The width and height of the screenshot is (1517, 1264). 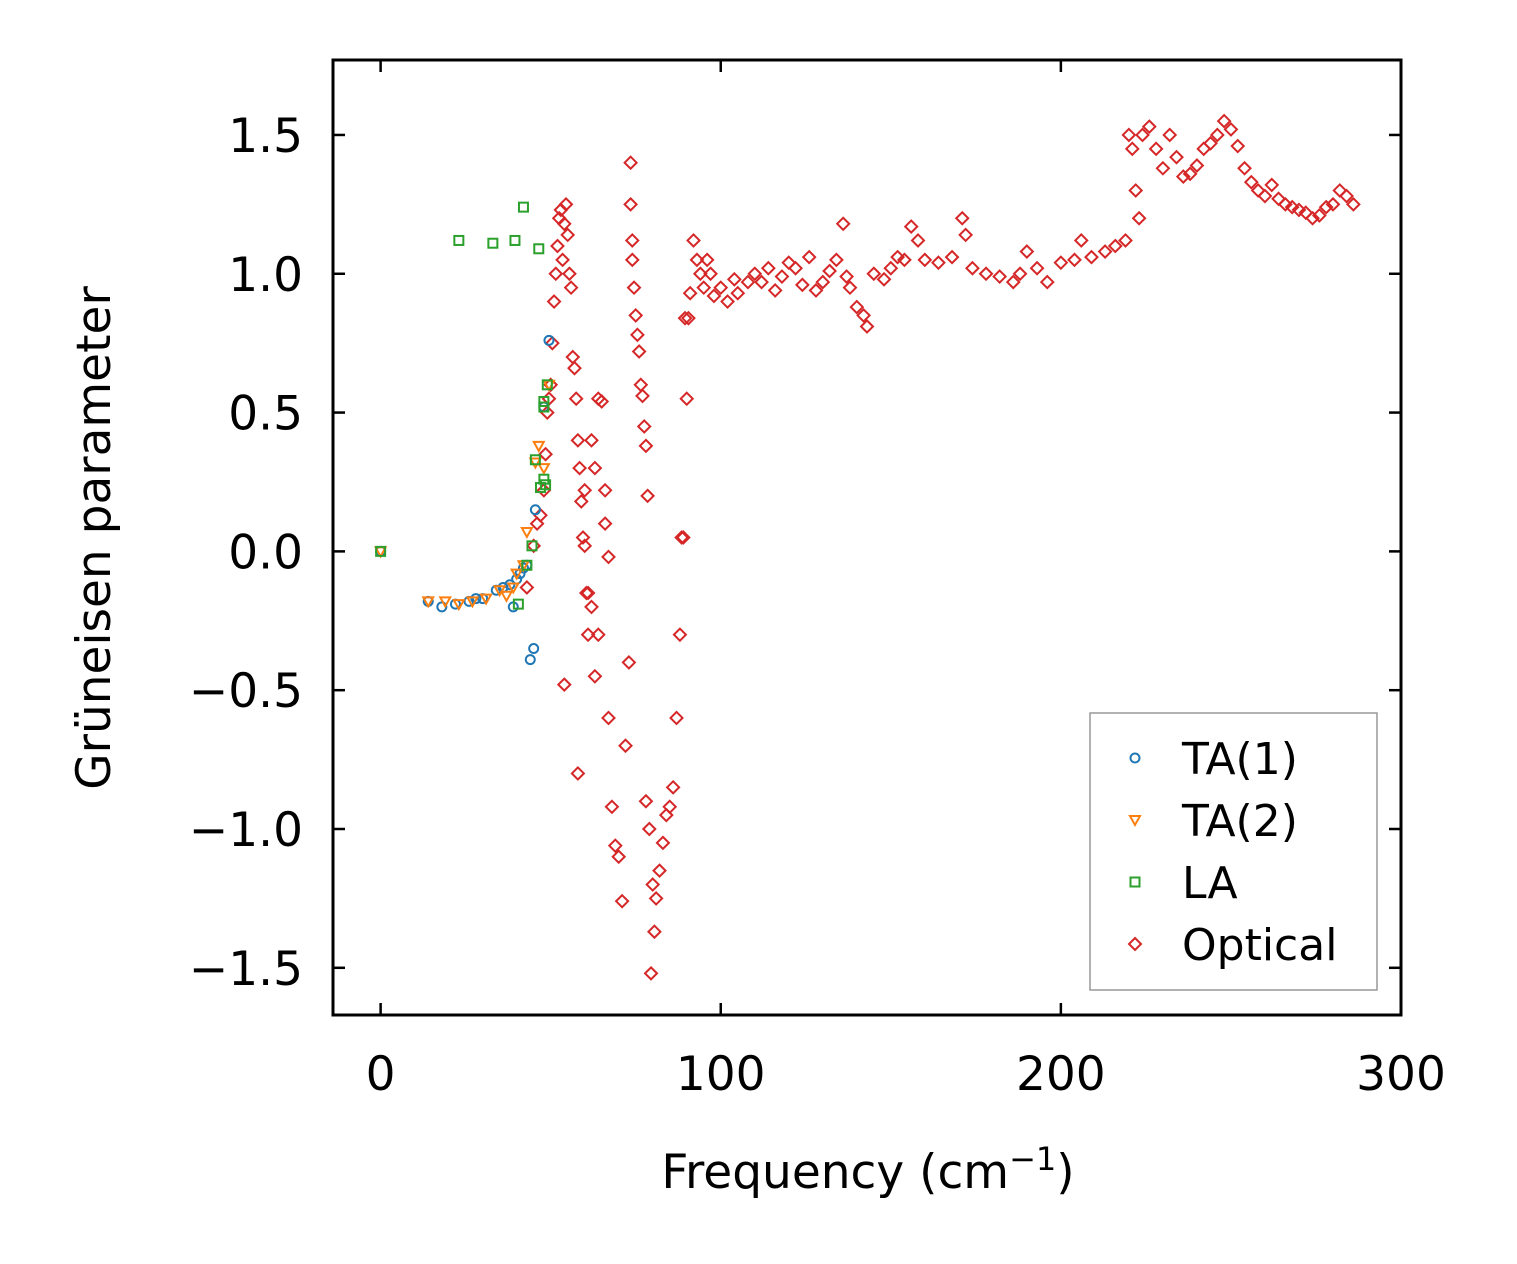 I want to click on y-tick-label: −0.5, so click(x=246, y=691).